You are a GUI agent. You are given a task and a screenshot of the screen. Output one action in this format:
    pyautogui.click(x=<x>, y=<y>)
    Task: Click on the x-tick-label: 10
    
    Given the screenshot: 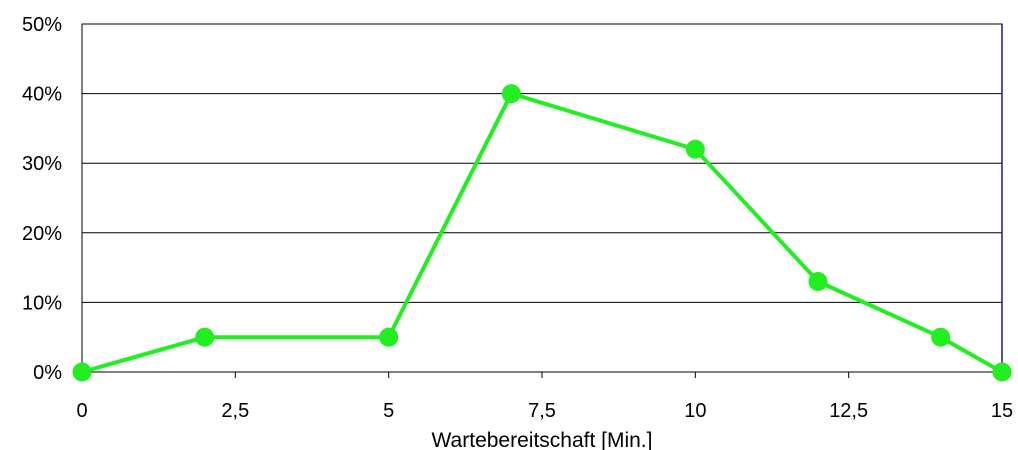 What is the action you would take?
    pyautogui.click(x=695, y=411)
    